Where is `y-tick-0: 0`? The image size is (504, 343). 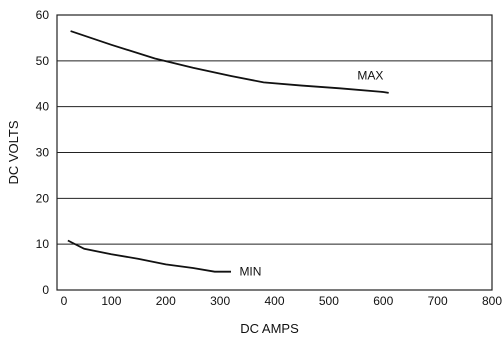
y-tick-0: 0 is located at coordinates (45, 290).